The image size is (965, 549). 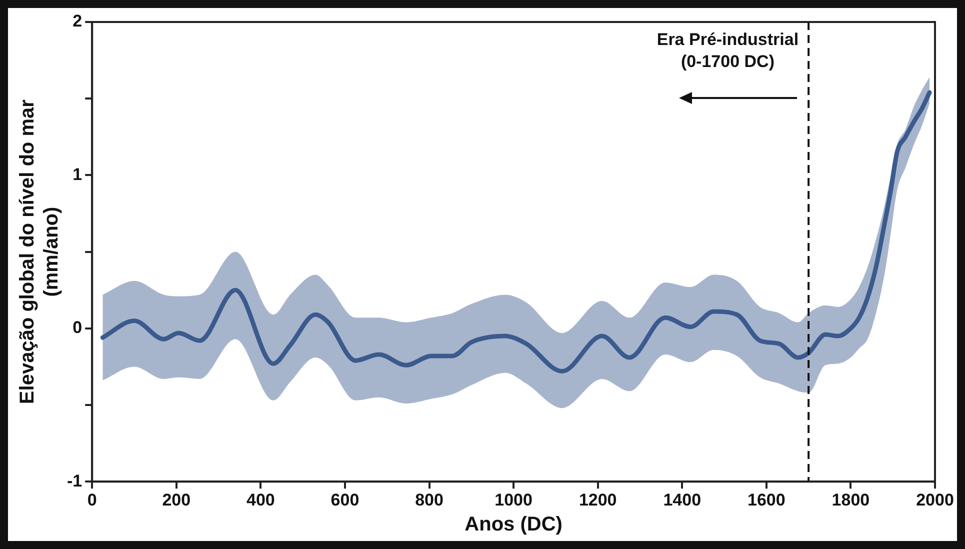 What do you see at coordinates (92, 500) in the screenshot?
I see `x-tick-label: 0` at bounding box center [92, 500].